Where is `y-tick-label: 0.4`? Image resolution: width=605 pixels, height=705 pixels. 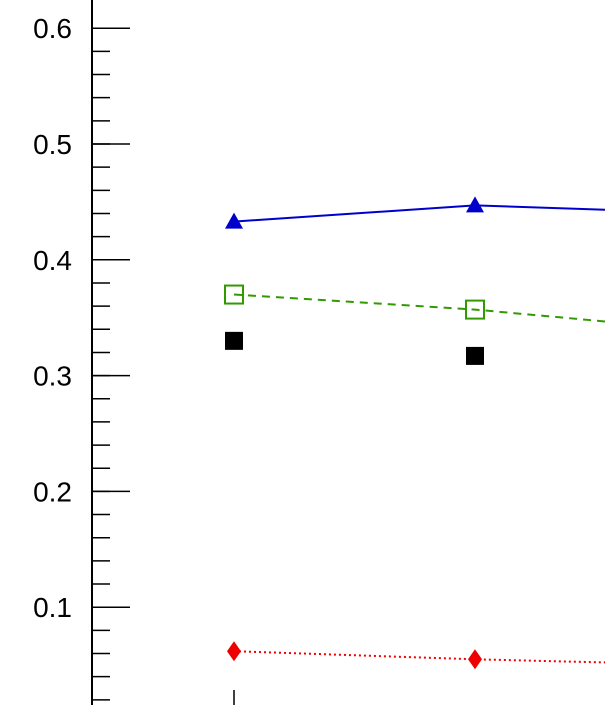
y-tick-label: 0.4 is located at coordinates (52, 260).